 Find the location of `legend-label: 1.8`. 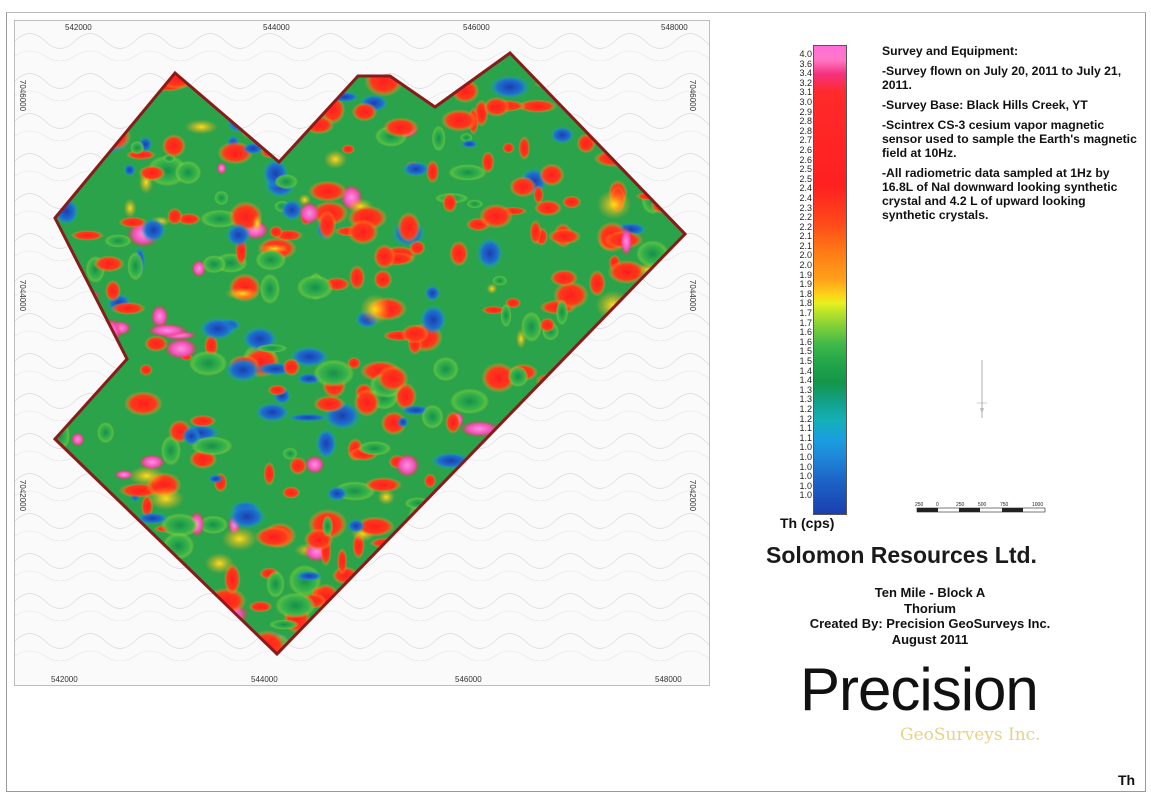

legend-label: 1.8 is located at coordinates (805, 293).